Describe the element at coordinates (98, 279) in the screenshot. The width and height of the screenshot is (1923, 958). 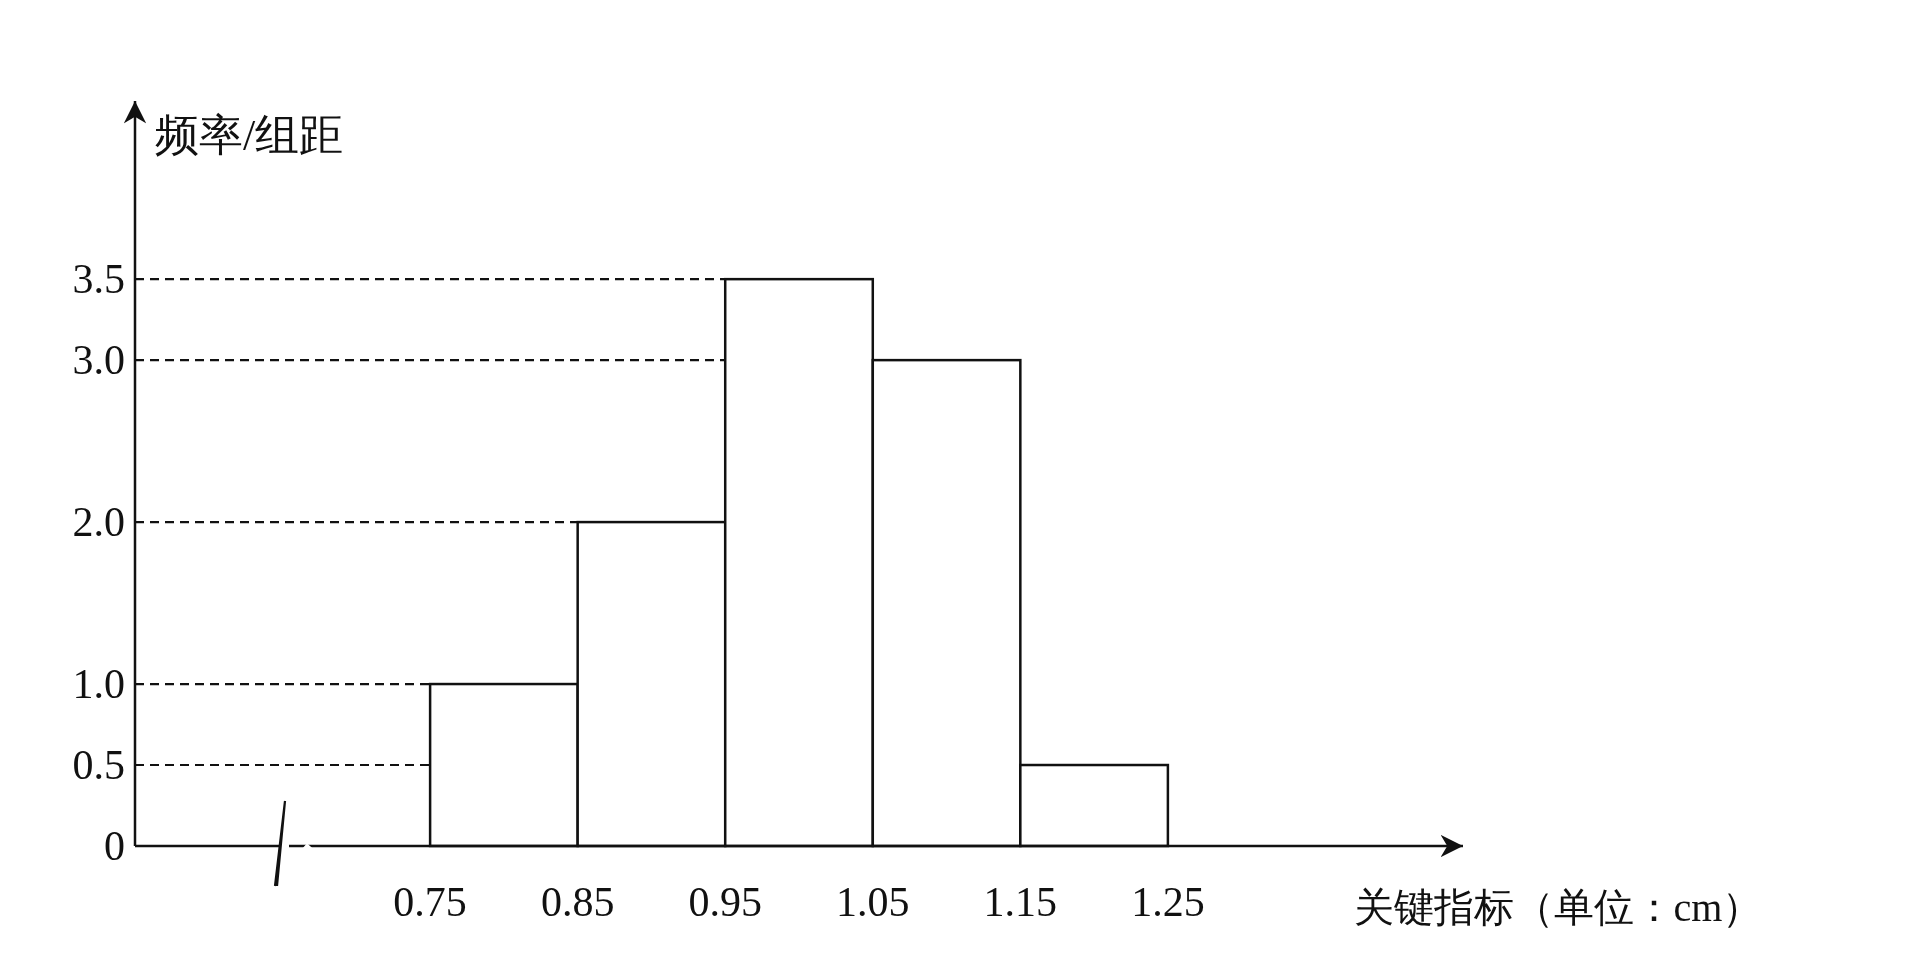
I see `y-tick-label: 3.5` at that location.